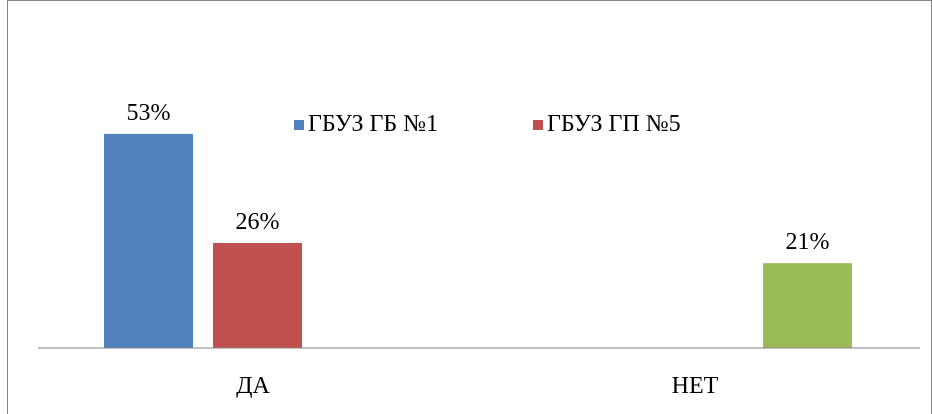 The height and width of the screenshot is (414, 932). What do you see at coordinates (808, 242) in the screenshot?
I see `data-label-net-series-2: 21%` at bounding box center [808, 242].